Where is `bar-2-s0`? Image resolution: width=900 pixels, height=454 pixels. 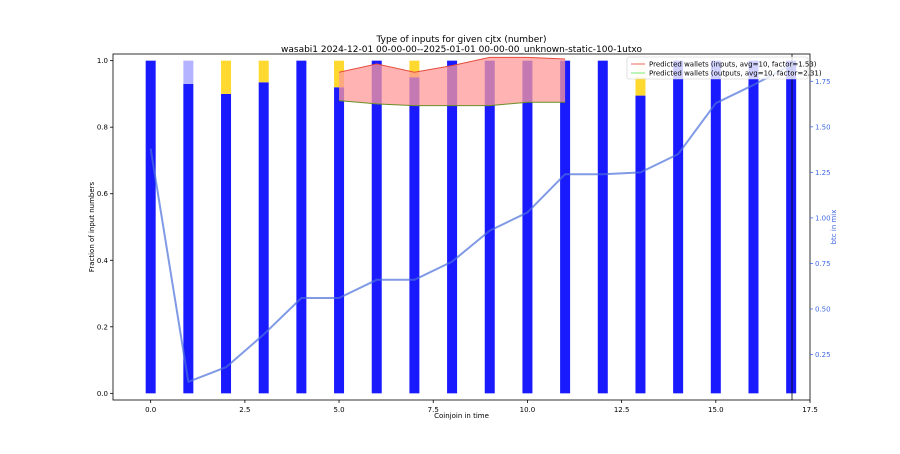
bar-2-s0 is located at coordinates (226, 243).